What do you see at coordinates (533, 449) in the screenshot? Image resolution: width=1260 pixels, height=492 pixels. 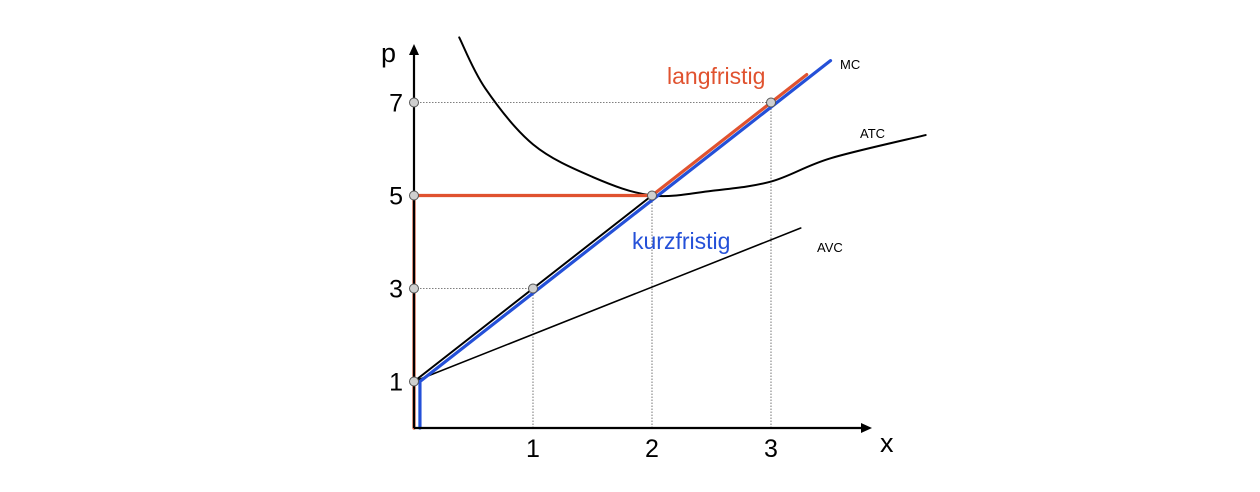 I see `x-tick-label: 1` at bounding box center [533, 449].